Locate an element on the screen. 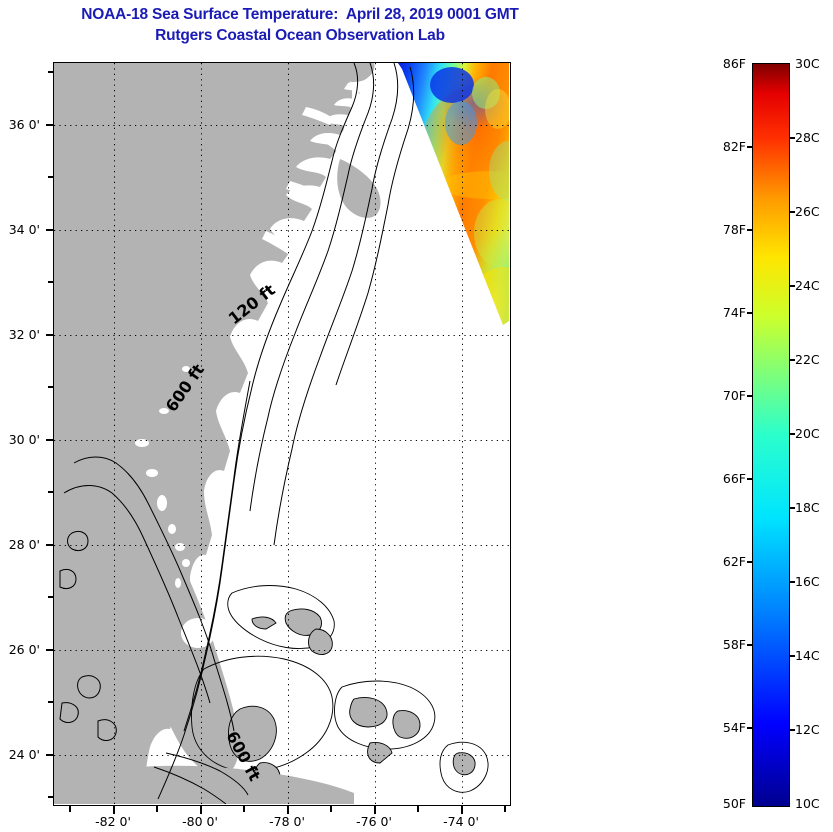 The height and width of the screenshot is (832, 833). cb-label-50f: 50F is located at coordinates (734, 803).